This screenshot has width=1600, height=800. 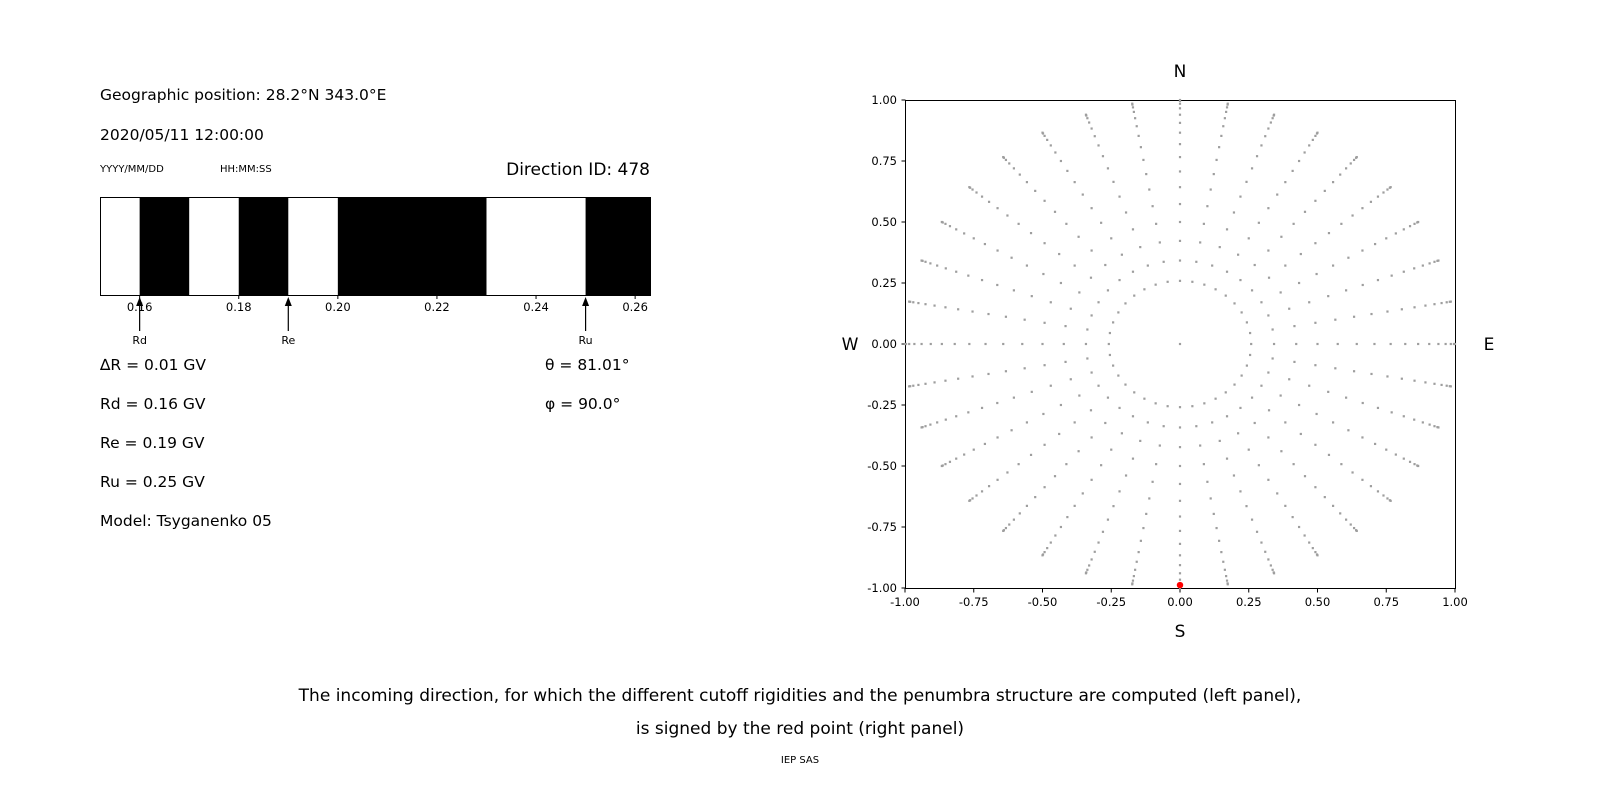 I want to click on direction-id-text: Direction ID: 478, so click(x=578, y=170).